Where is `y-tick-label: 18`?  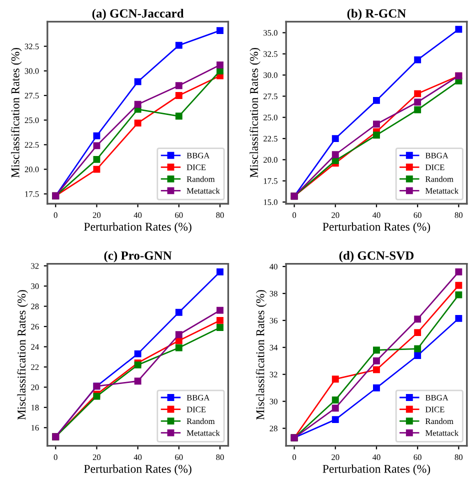
y-tick-label: 18 is located at coordinates (35, 407).